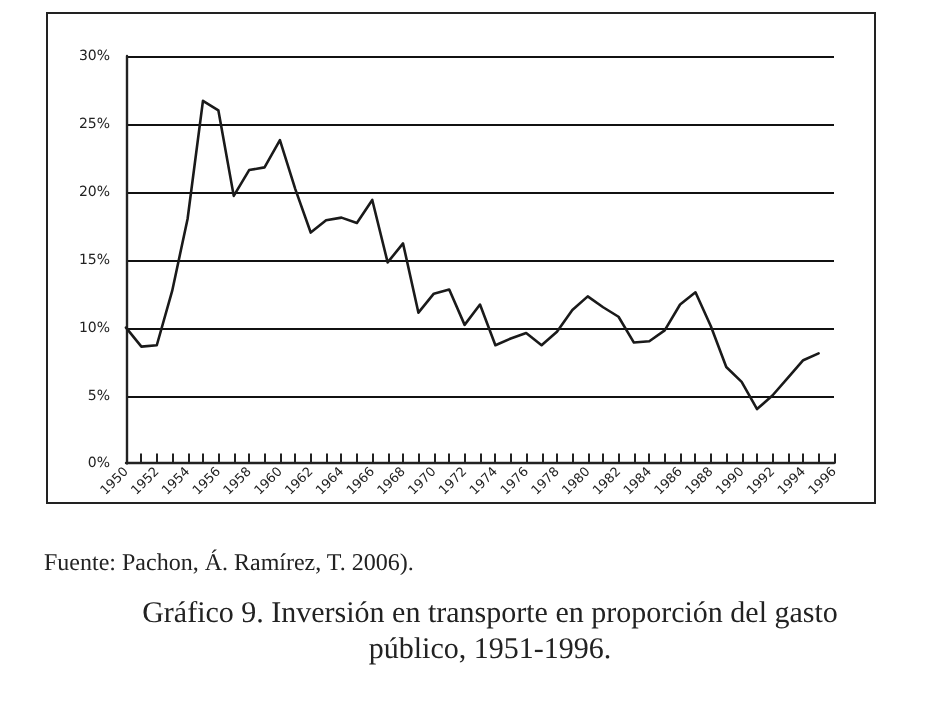 The image size is (940, 728). Describe the element at coordinates (490, 632) in the screenshot. I see `text: Gráfico 9. Inversión en transporte en proporción del gasto público, 1951-1996.` at that location.